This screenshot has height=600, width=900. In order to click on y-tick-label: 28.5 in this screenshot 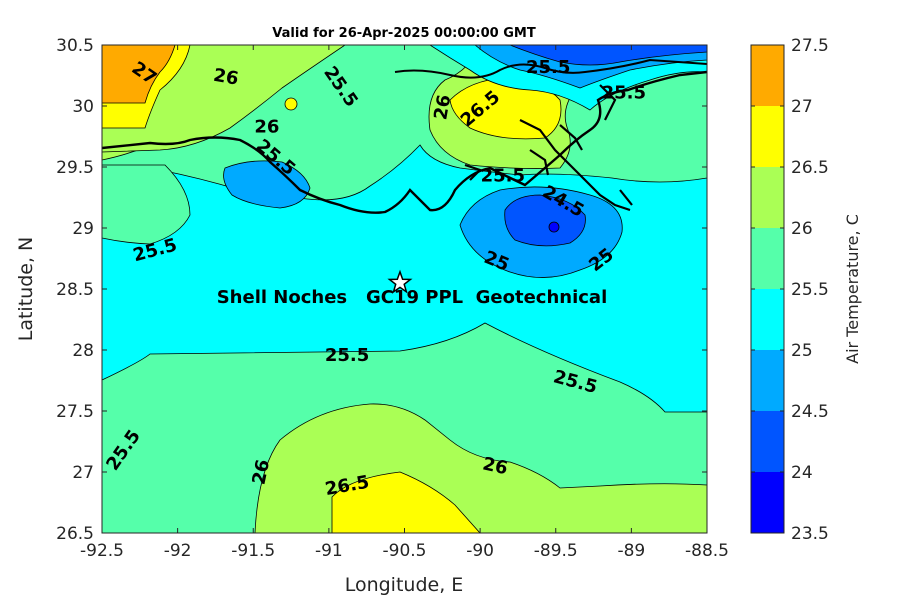, I will do `click(75, 290)`.